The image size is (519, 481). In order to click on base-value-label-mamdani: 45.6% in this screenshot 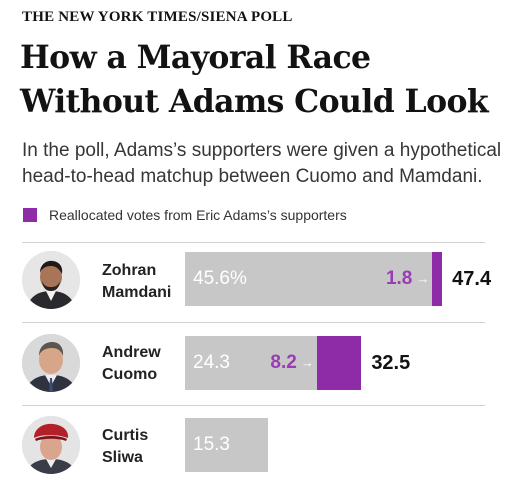, I will do `click(220, 278)`.